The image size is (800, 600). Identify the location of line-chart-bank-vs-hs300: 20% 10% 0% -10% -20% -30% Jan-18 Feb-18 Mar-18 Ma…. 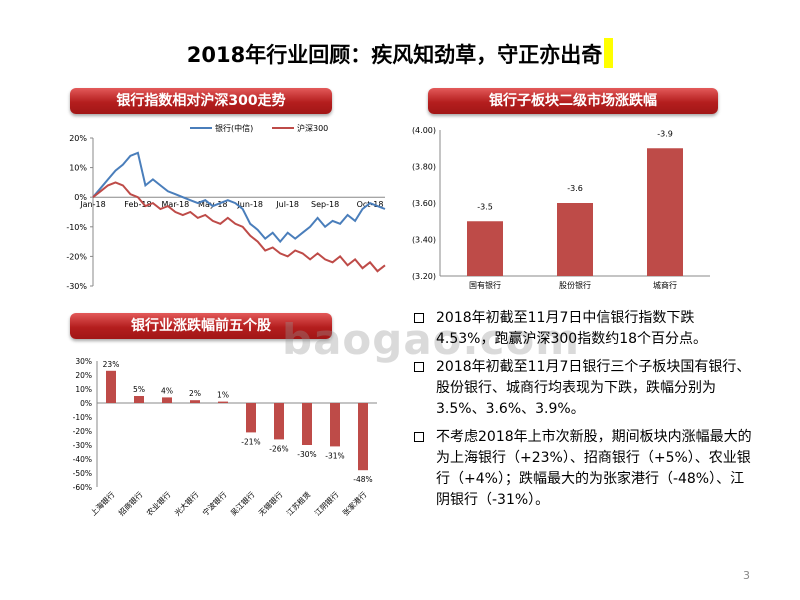
(226, 207).